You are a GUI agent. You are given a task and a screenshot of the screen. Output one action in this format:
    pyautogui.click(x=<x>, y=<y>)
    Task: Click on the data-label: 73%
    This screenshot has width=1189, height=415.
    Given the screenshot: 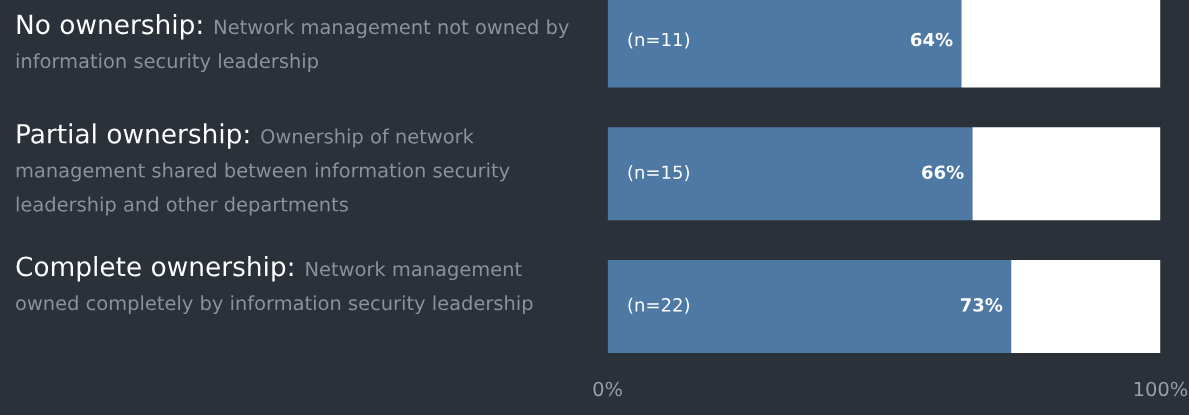 What is the action you would take?
    pyautogui.click(x=981, y=305)
    